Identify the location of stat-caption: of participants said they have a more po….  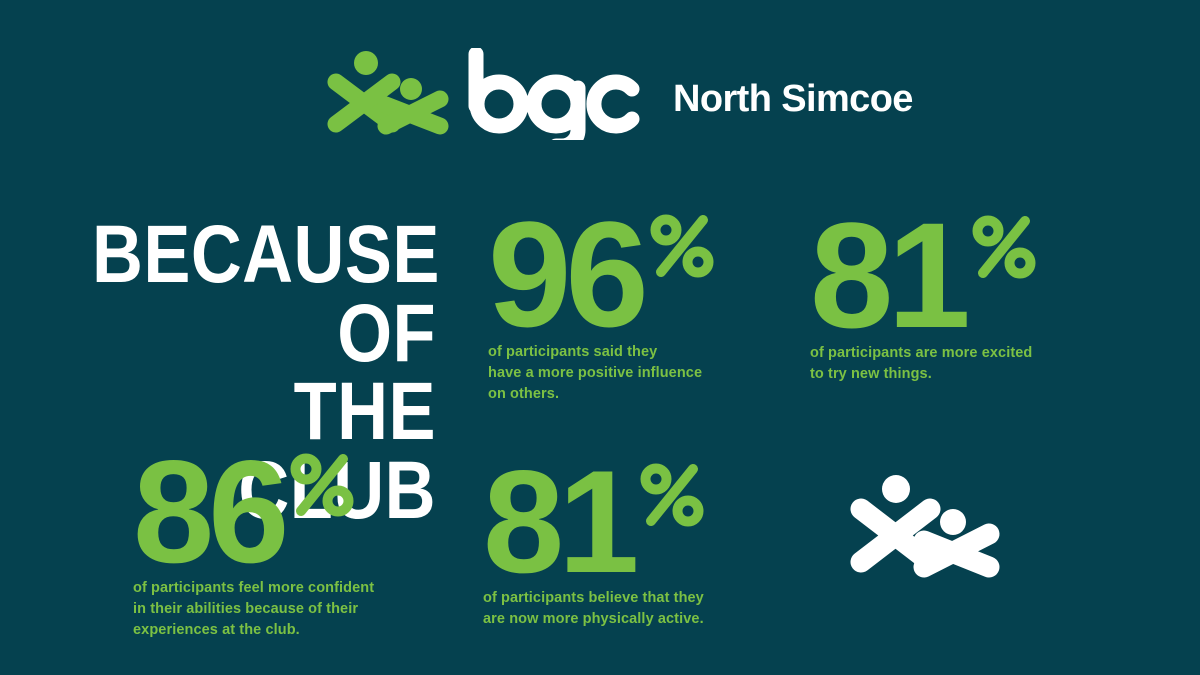
(595, 373).